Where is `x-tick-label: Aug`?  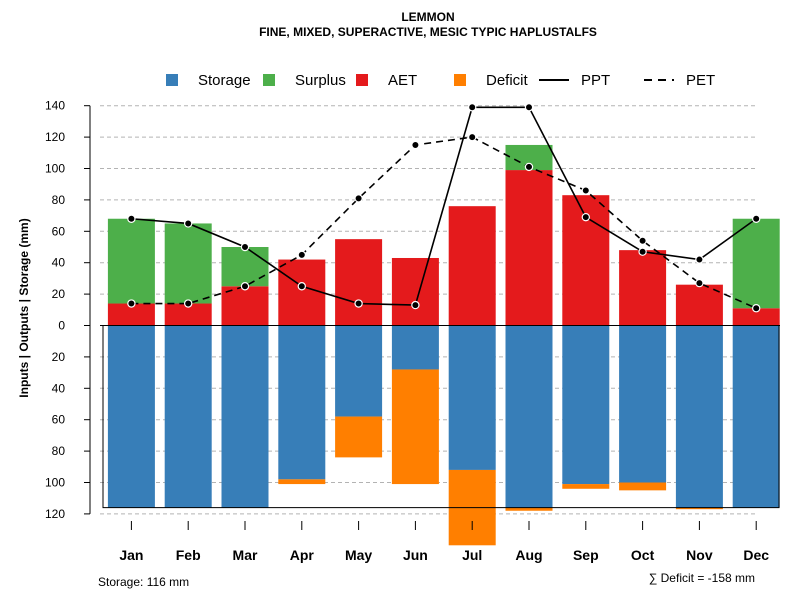 x-tick-label: Aug is located at coordinates (528, 555).